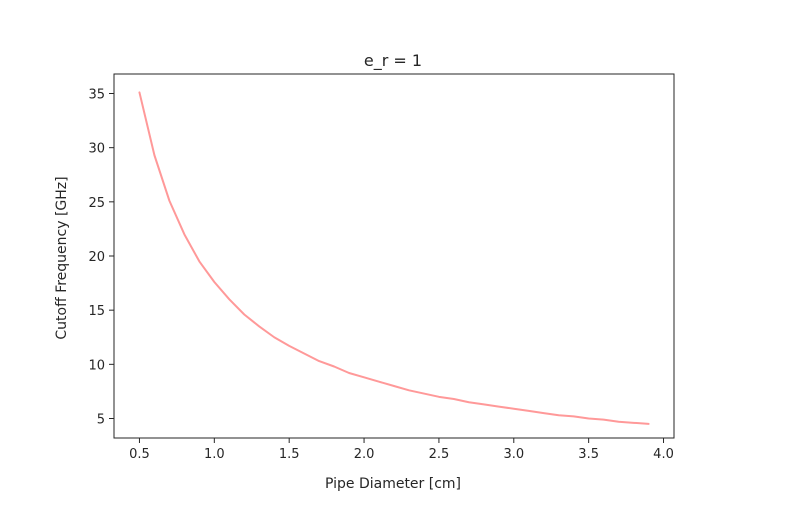 The image size is (788, 526). Describe the element at coordinates (101, 420) in the screenshot. I see `y-tick-label: 5` at that location.